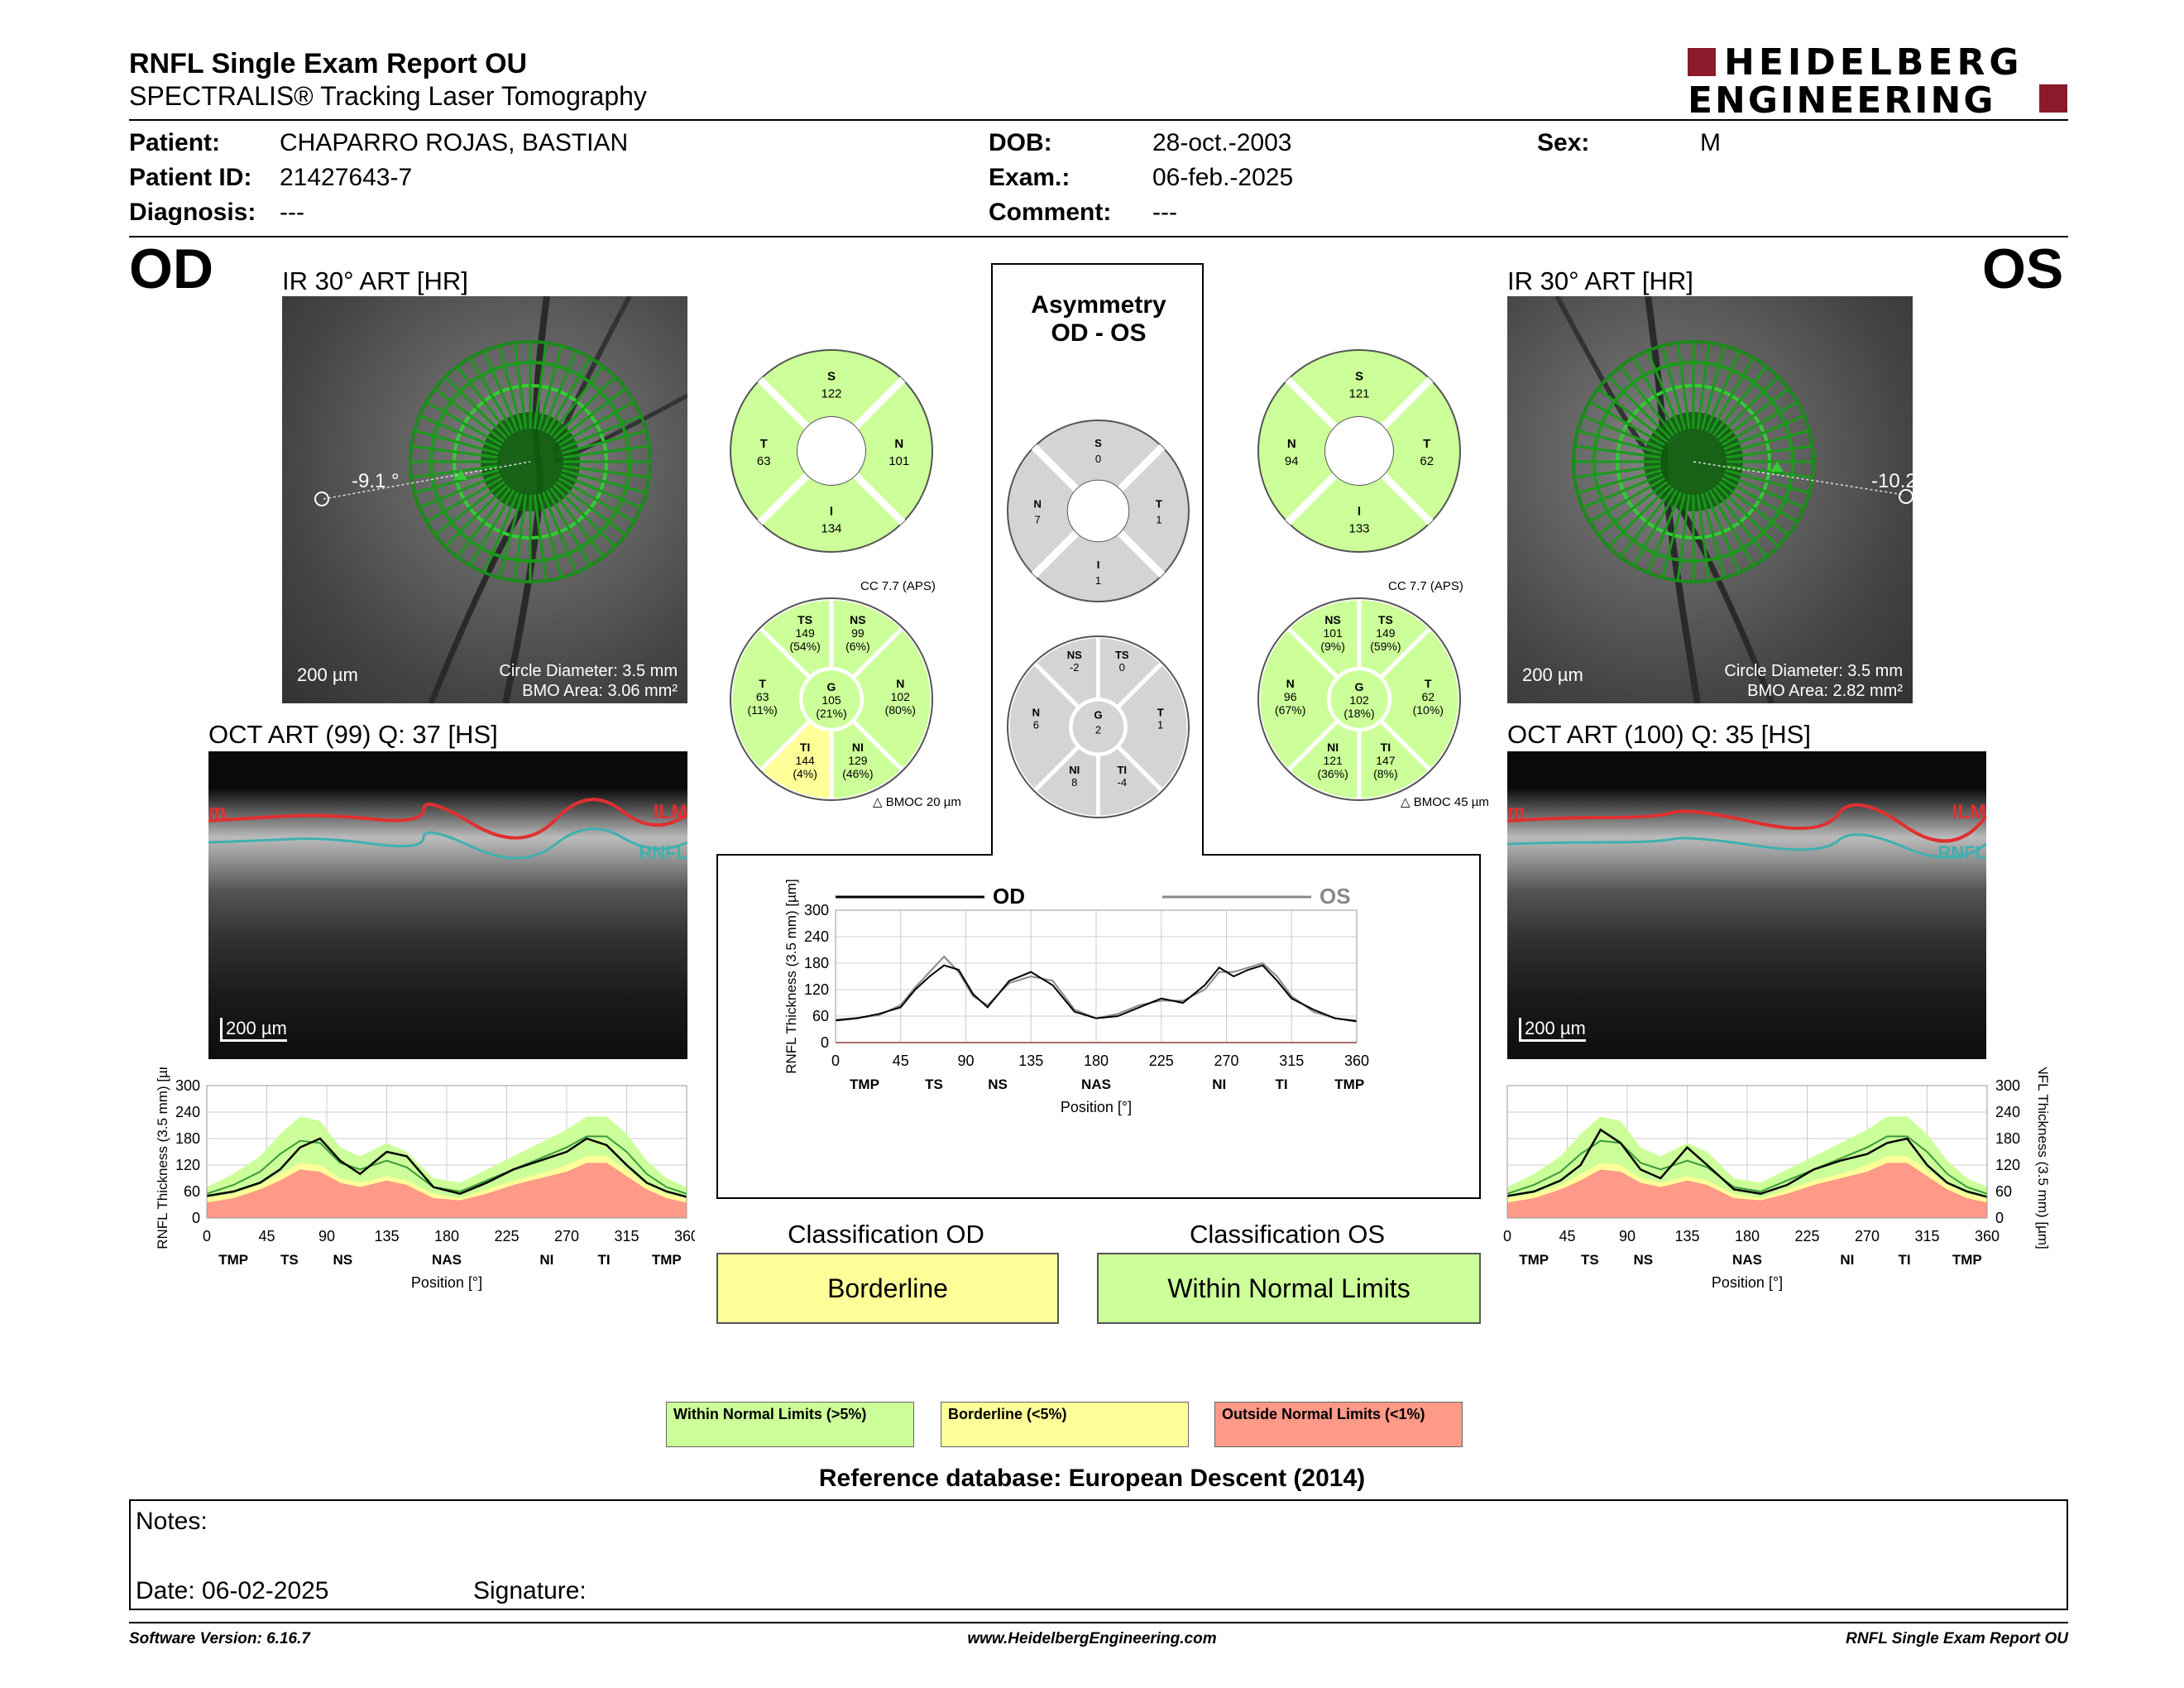 This screenshot has width=2184, height=1688. What do you see at coordinates (857, 633) in the screenshot?
I see `sector-value-ns: 99` at bounding box center [857, 633].